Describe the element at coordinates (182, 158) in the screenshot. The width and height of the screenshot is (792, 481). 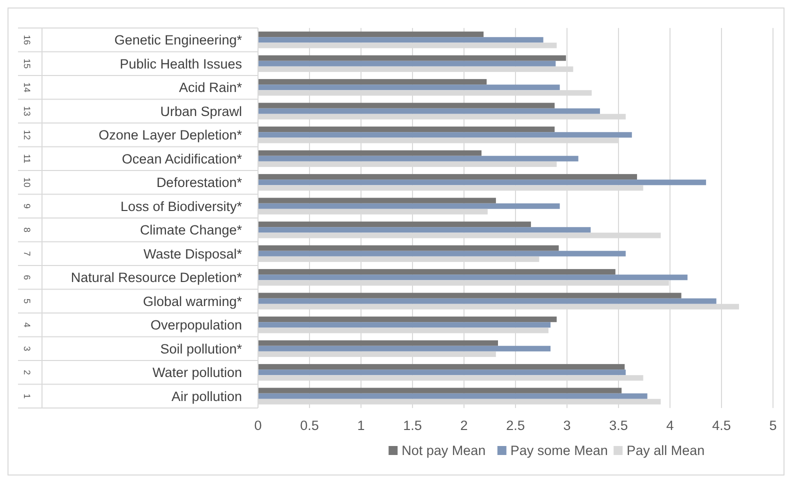
I see `y-tick-label: Ocean Acidification*` at that location.